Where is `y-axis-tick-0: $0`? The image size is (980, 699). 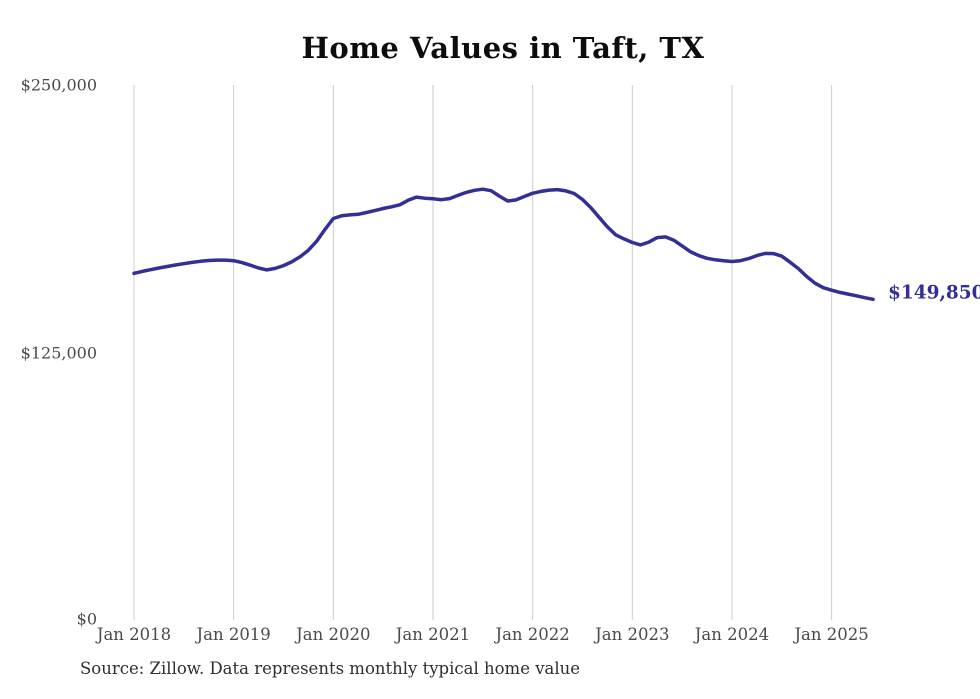
y-axis-tick-0: $0 is located at coordinates (86, 619).